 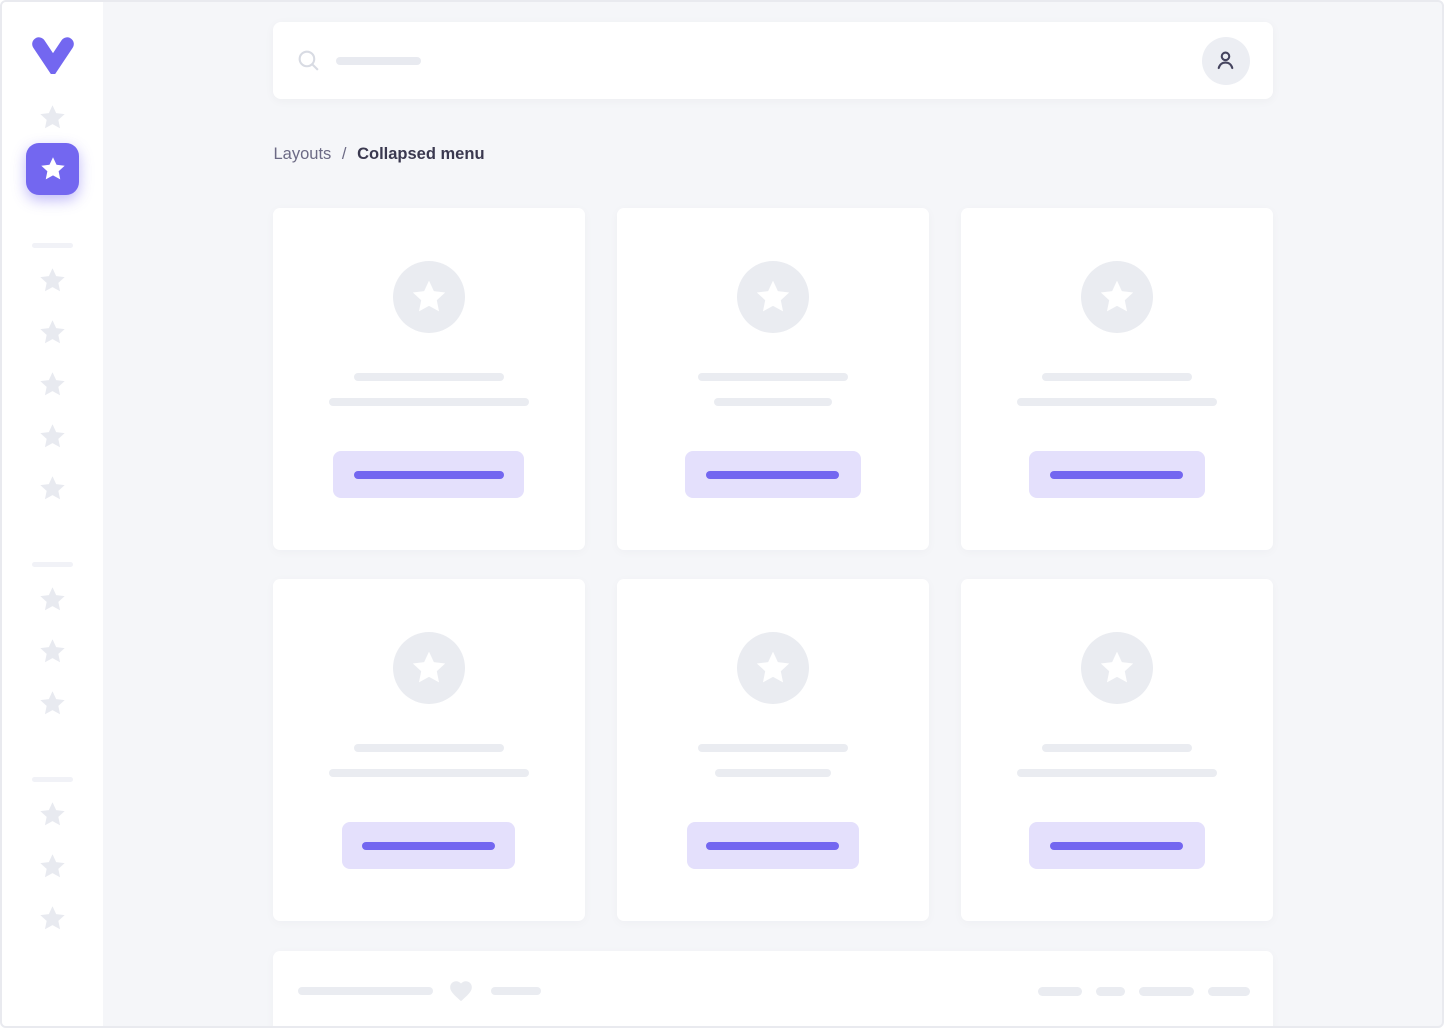 I want to click on search-bar, so click(x=772, y=60).